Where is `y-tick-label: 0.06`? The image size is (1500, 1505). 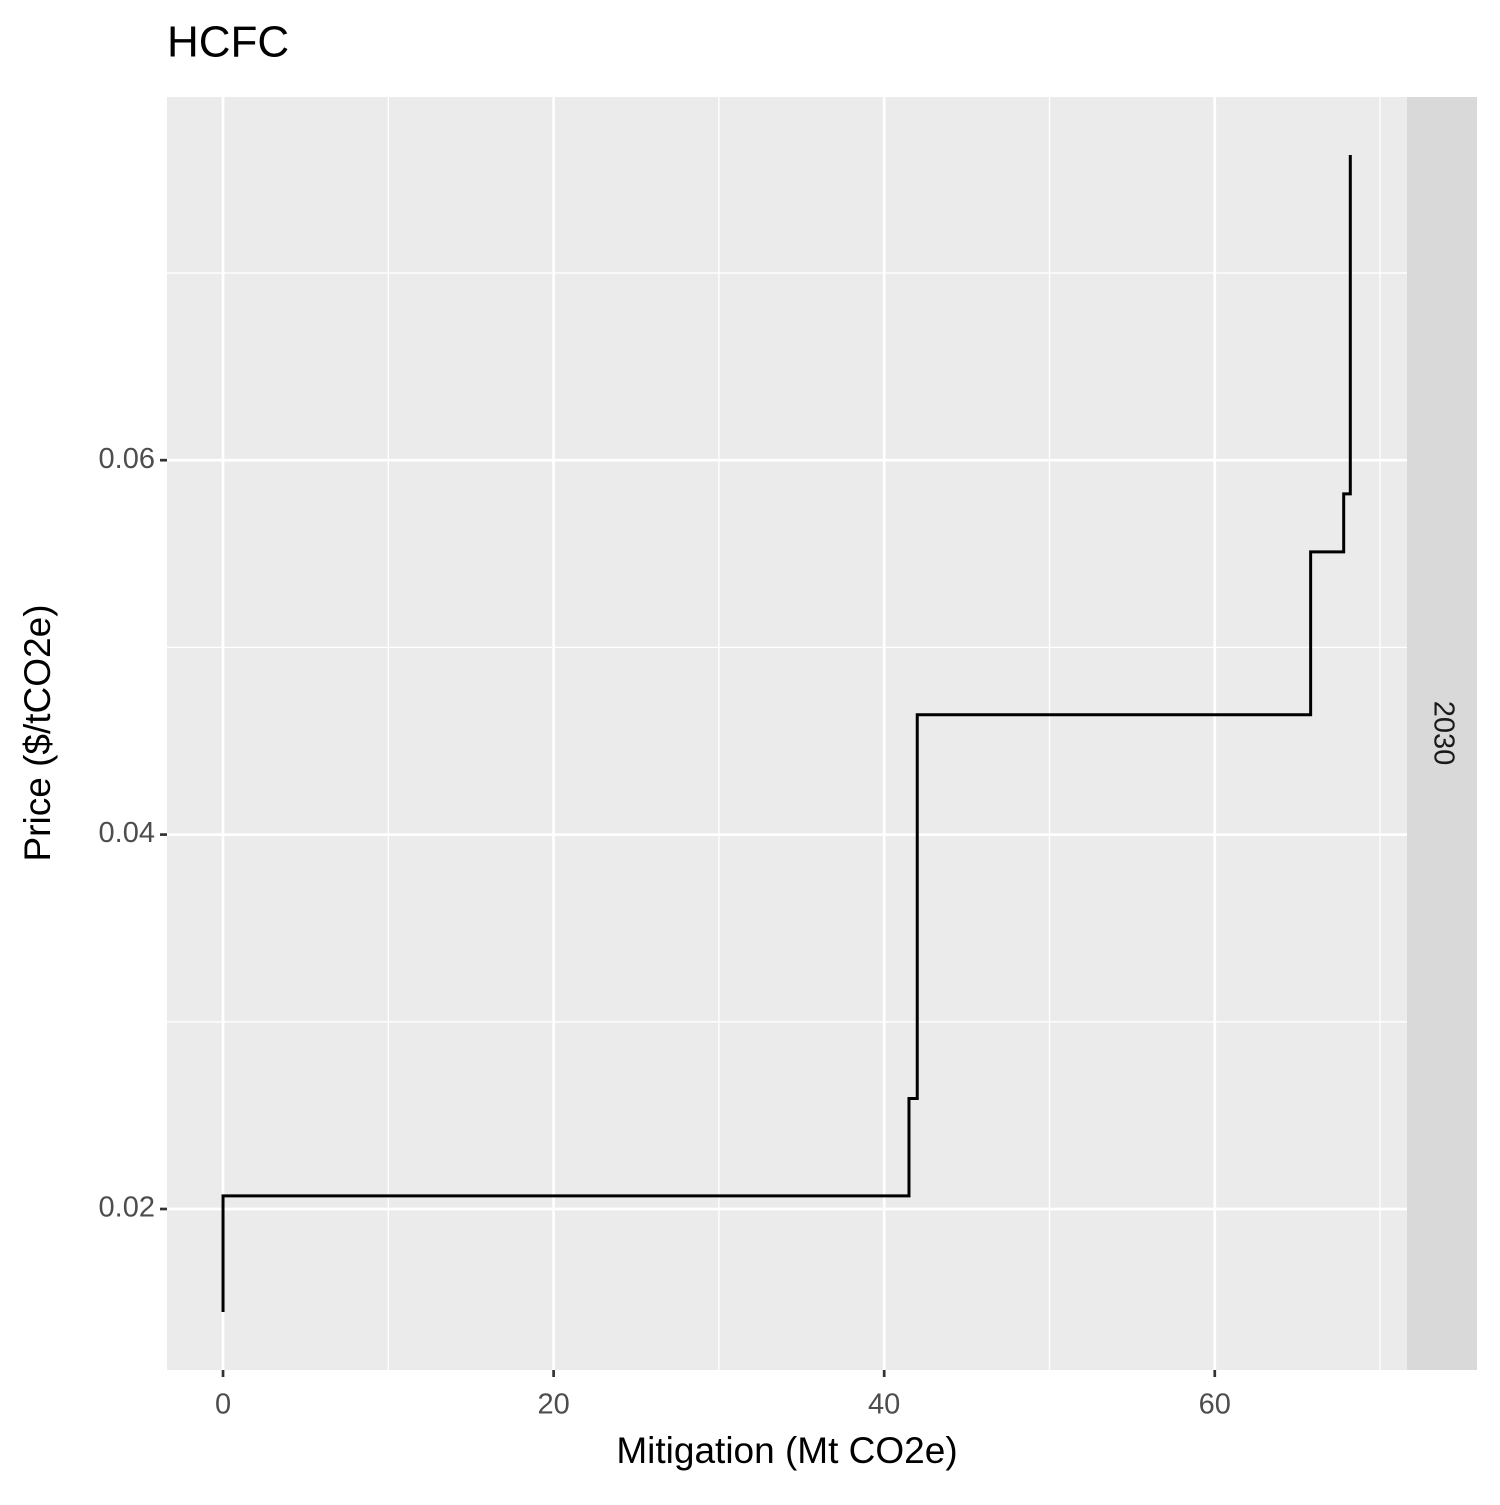
y-tick-label: 0.06 is located at coordinates (127, 459).